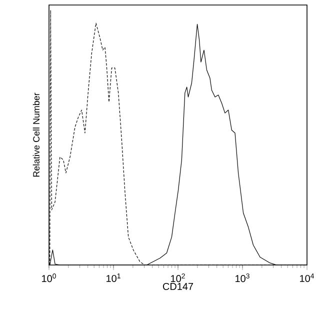 This screenshot has height=309, width=319. I want to click on x-tick-label: 10$^{4}$, so click(307, 278).